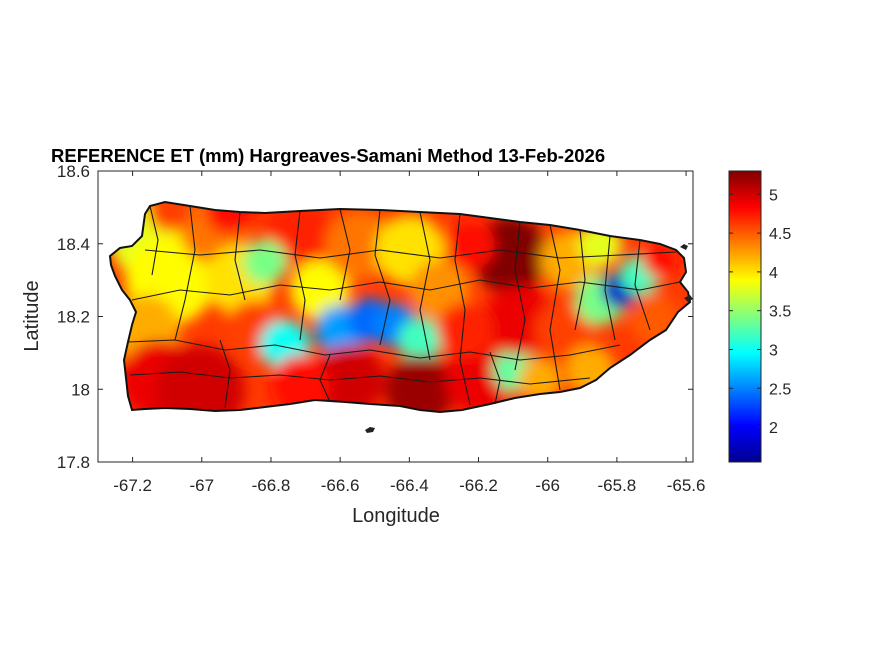 This screenshot has width=875, height=656. I want to click on colorbar-tick-label: 2.5, so click(780, 389).